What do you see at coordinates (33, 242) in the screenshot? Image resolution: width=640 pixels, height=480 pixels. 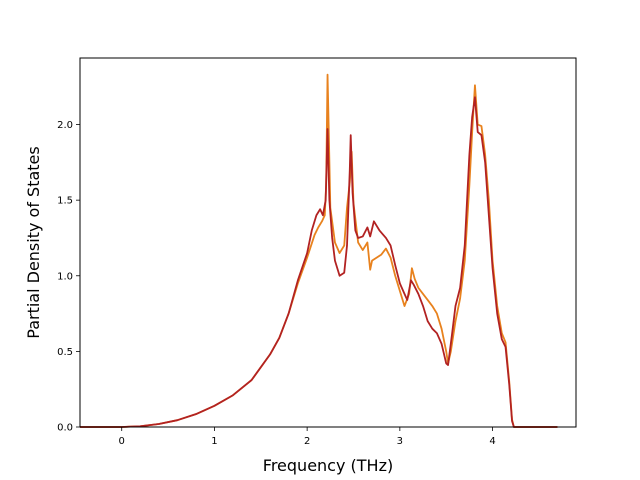 I see `y-axis-label: Partial Density of States` at bounding box center [33, 242].